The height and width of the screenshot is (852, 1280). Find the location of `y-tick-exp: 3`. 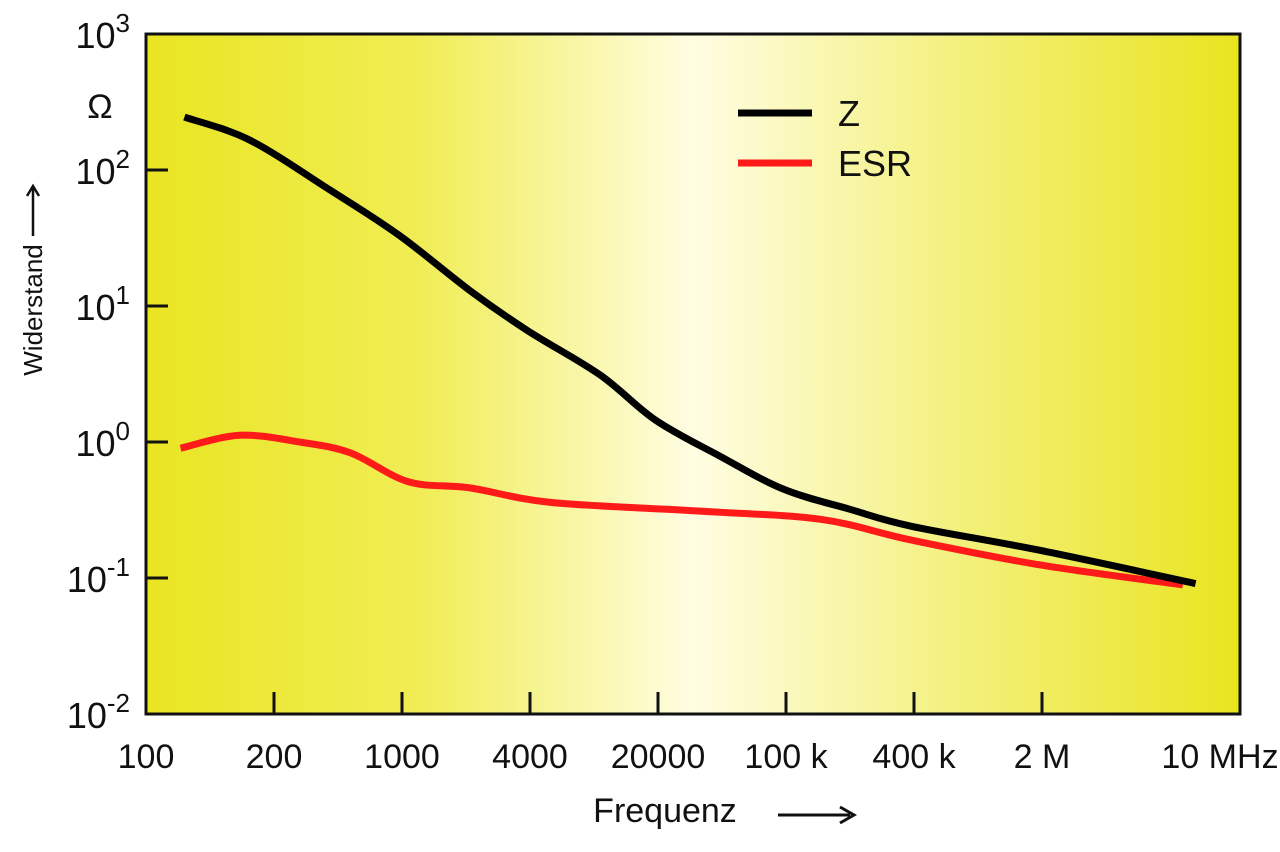

y-tick-exp: 3 is located at coordinates (123, 23).